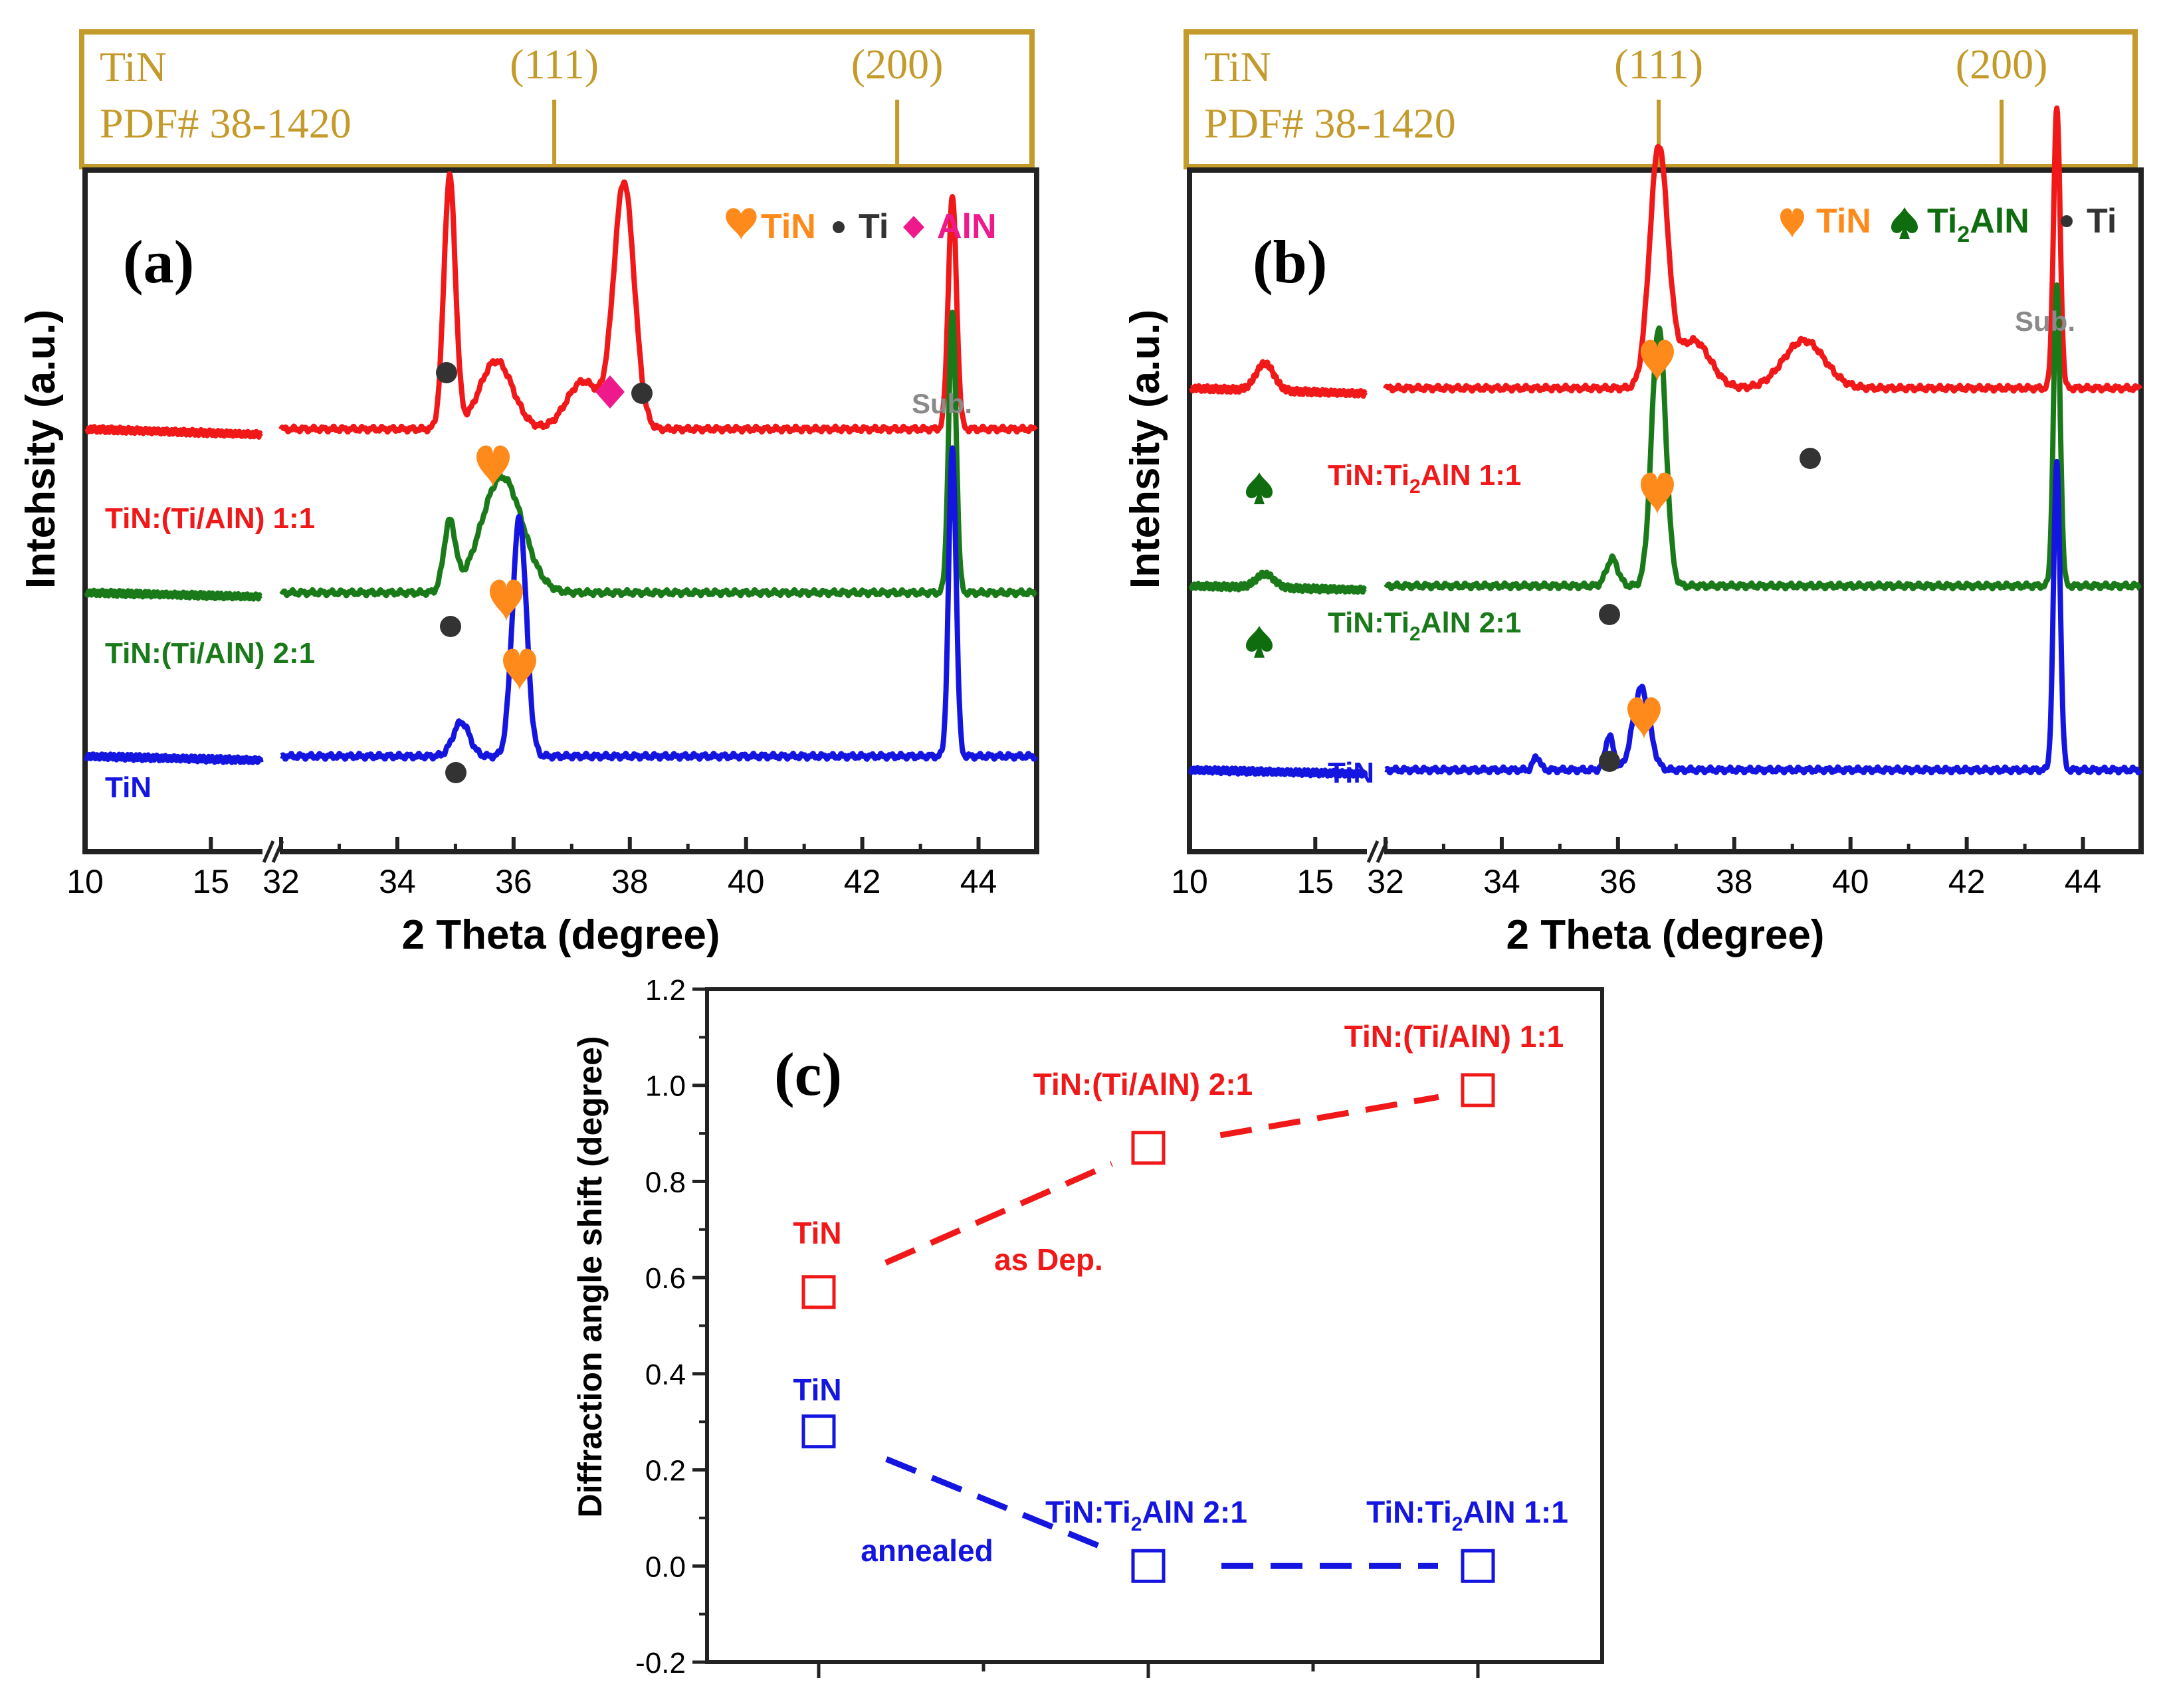 The image size is (2169, 1708). What do you see at coordinates (665, 1182) in the screenshot?
I see `y-tick-label: 0.8` at bounding box center [665, 1182].